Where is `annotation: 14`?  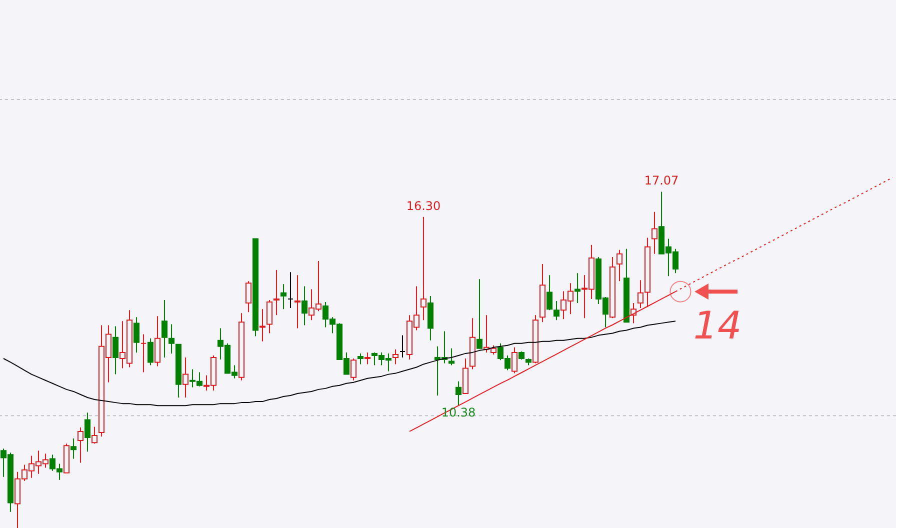 annotation: 14 is located at coordinates (717, 326).